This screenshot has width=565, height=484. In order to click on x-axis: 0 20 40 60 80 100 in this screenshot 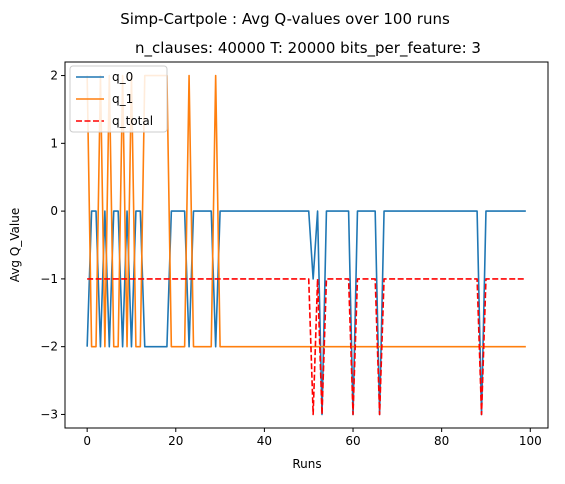, I will do `click(312, 438)`.